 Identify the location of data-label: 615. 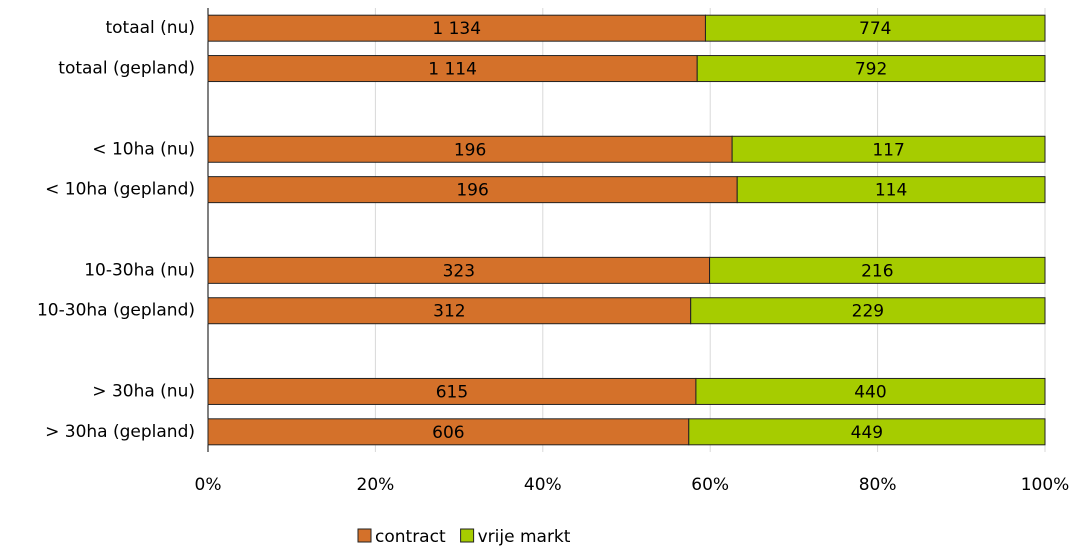
(452, 392).